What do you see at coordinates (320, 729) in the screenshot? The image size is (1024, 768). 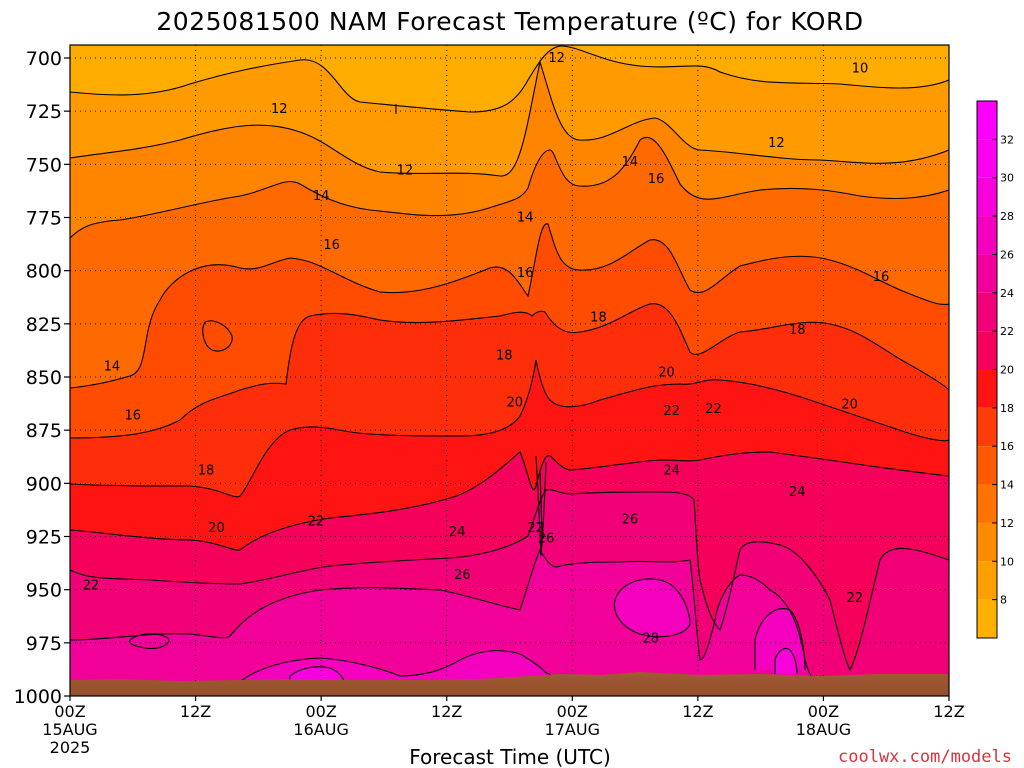 I see `x-tick-label: 16AUG` at bounding box center [320, 729].